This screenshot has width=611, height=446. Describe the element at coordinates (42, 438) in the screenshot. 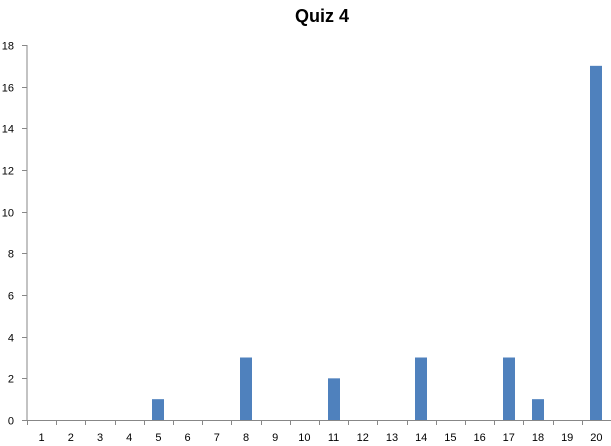

I see `x-tick-label: 1` at that location.